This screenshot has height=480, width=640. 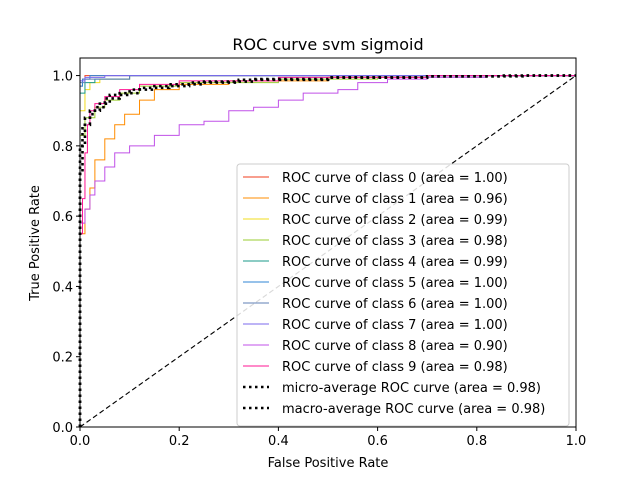 What do you see at coordinates (576, 441) in the screenshot?
I see `x-tick-label: 1.0` at bounding box center [576, 441].